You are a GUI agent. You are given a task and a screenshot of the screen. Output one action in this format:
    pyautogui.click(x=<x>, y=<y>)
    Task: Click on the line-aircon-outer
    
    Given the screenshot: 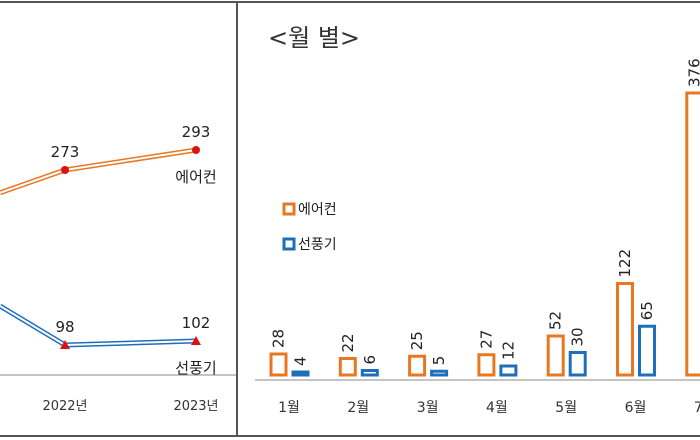 What is the action you would take?
    pyautogui.click(x=98, y=171)
    